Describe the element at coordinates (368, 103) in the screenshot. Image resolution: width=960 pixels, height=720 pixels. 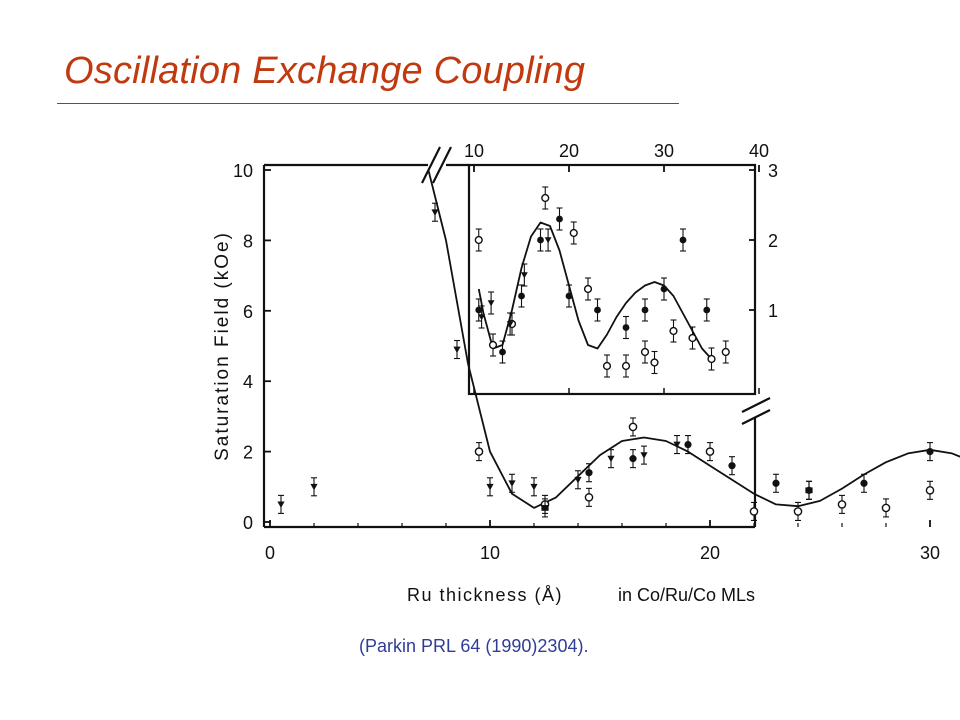
I see `title-underline` at that location.